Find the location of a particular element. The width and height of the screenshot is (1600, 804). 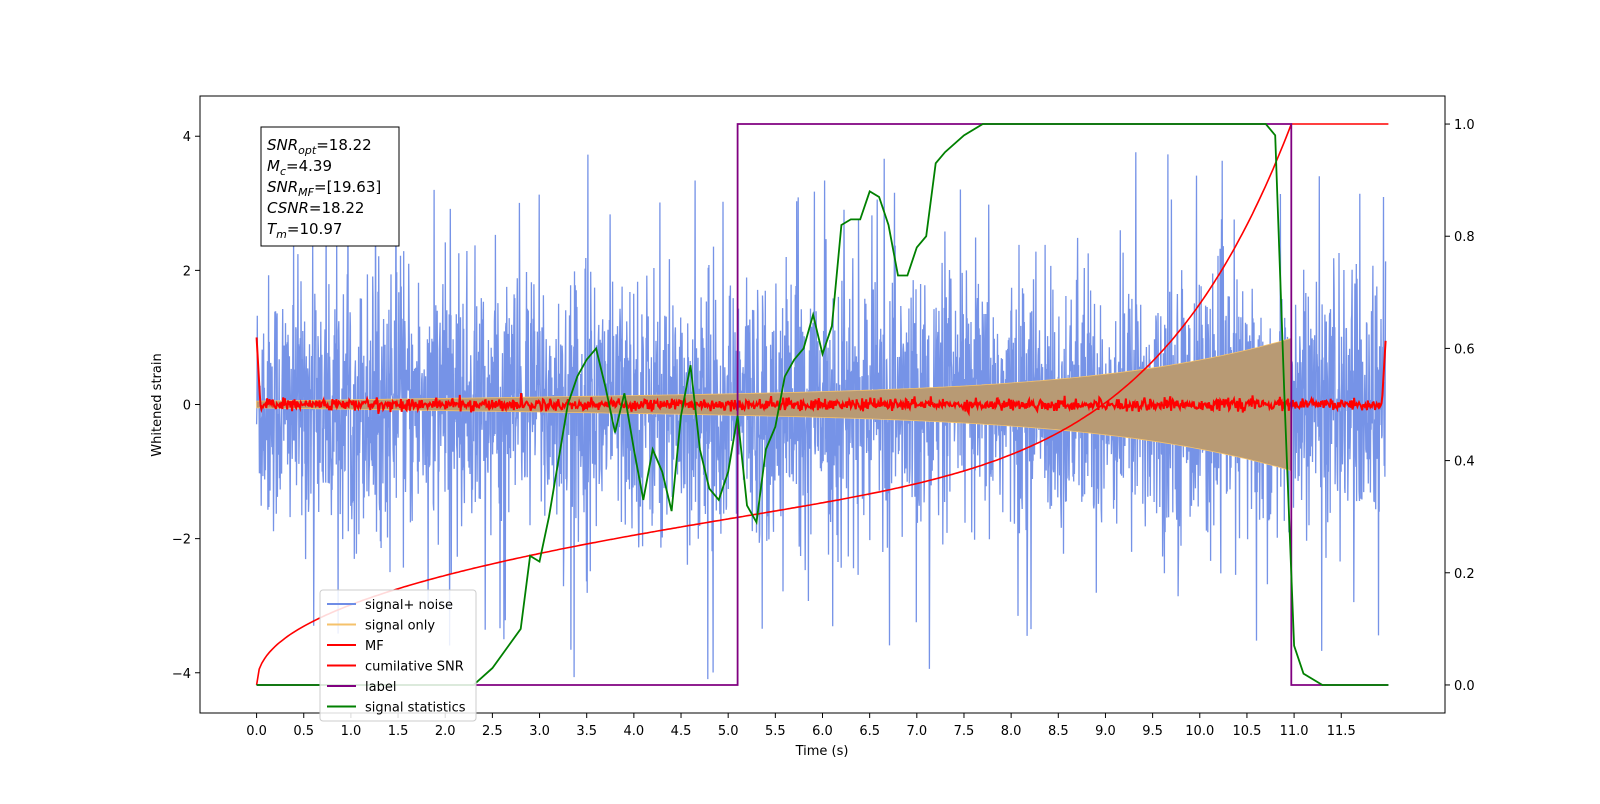

x-tick-label: 9.0 is located at coordinates (1105, 731).